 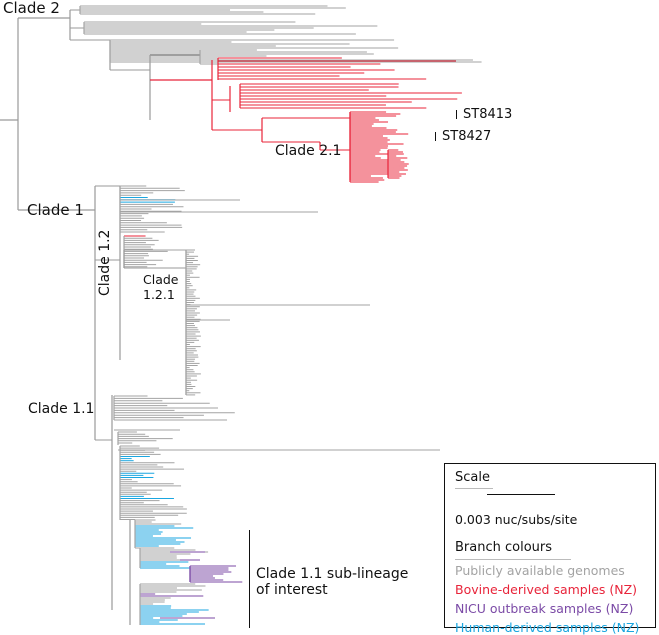 What do you see at coordinates (467, 136) in the screenshot?
I see `st8427-label: ST8427` at bounding box center [467, 136].